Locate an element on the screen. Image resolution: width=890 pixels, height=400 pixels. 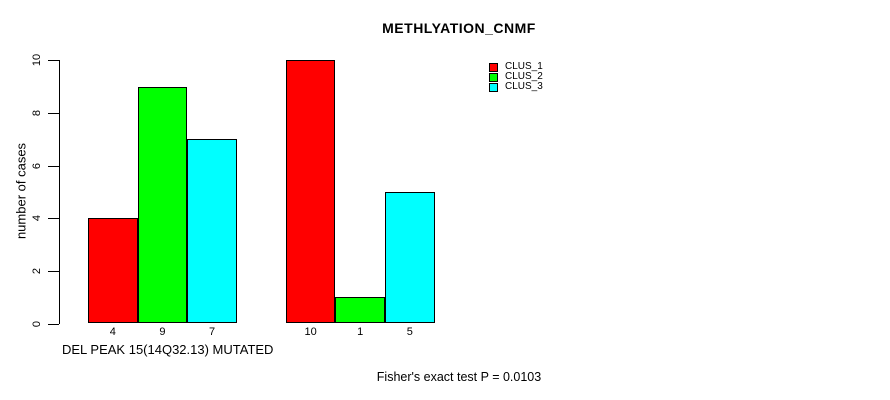
legend-label: CLUS_2 is located at coordinates (524, 76).